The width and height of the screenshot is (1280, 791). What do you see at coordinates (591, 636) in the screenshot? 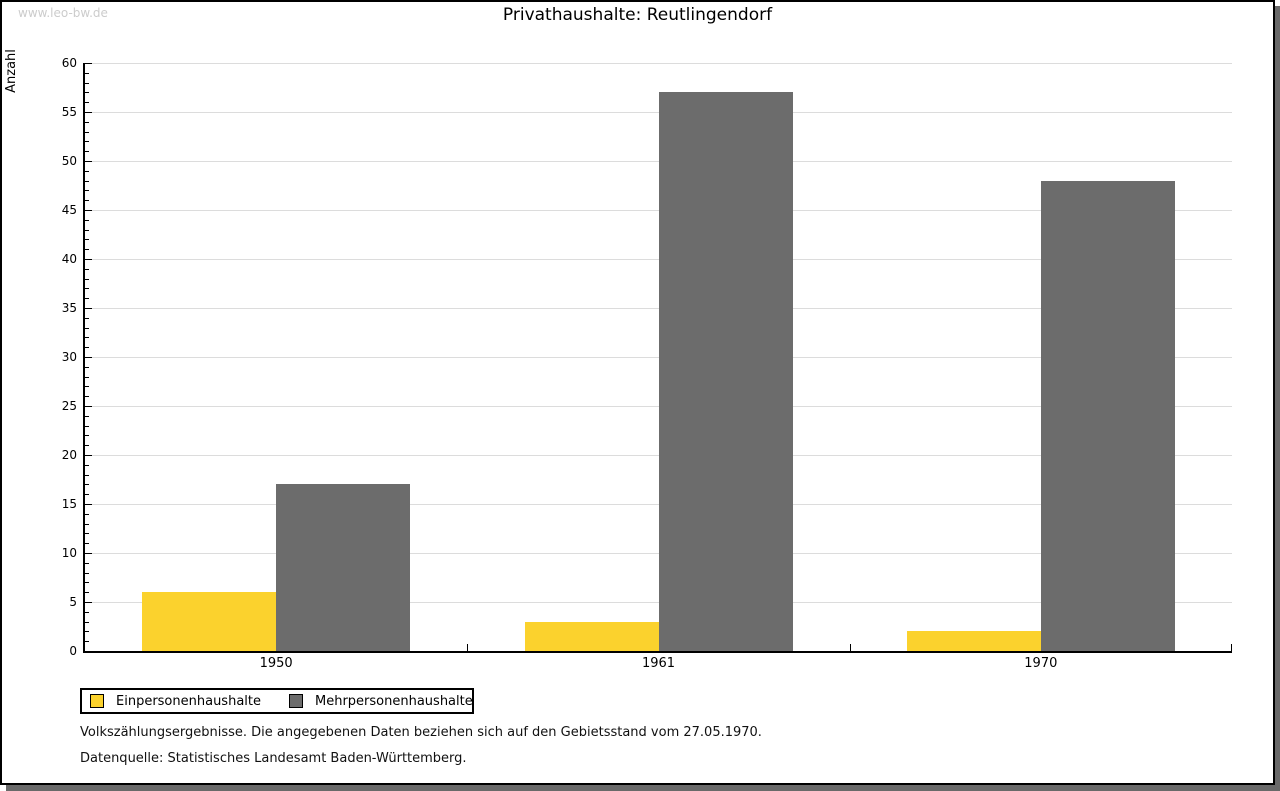
I see `bar-1961-einpersonenhaushalte` at bounding box center [591, 636].